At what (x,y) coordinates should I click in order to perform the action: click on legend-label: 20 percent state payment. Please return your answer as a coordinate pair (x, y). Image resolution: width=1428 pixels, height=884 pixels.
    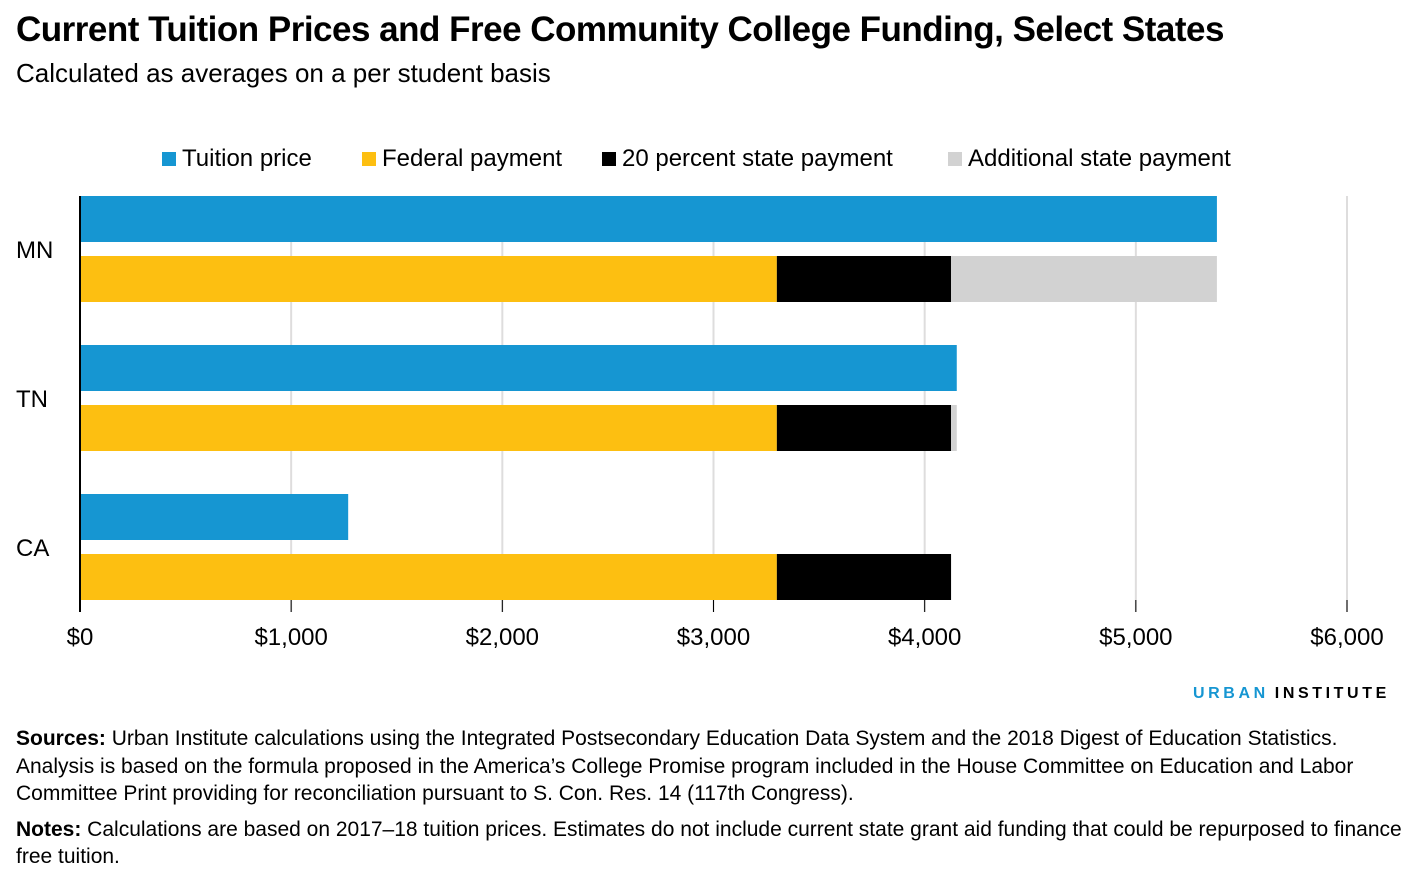
    Looking at the image, I should click on (757, 158).